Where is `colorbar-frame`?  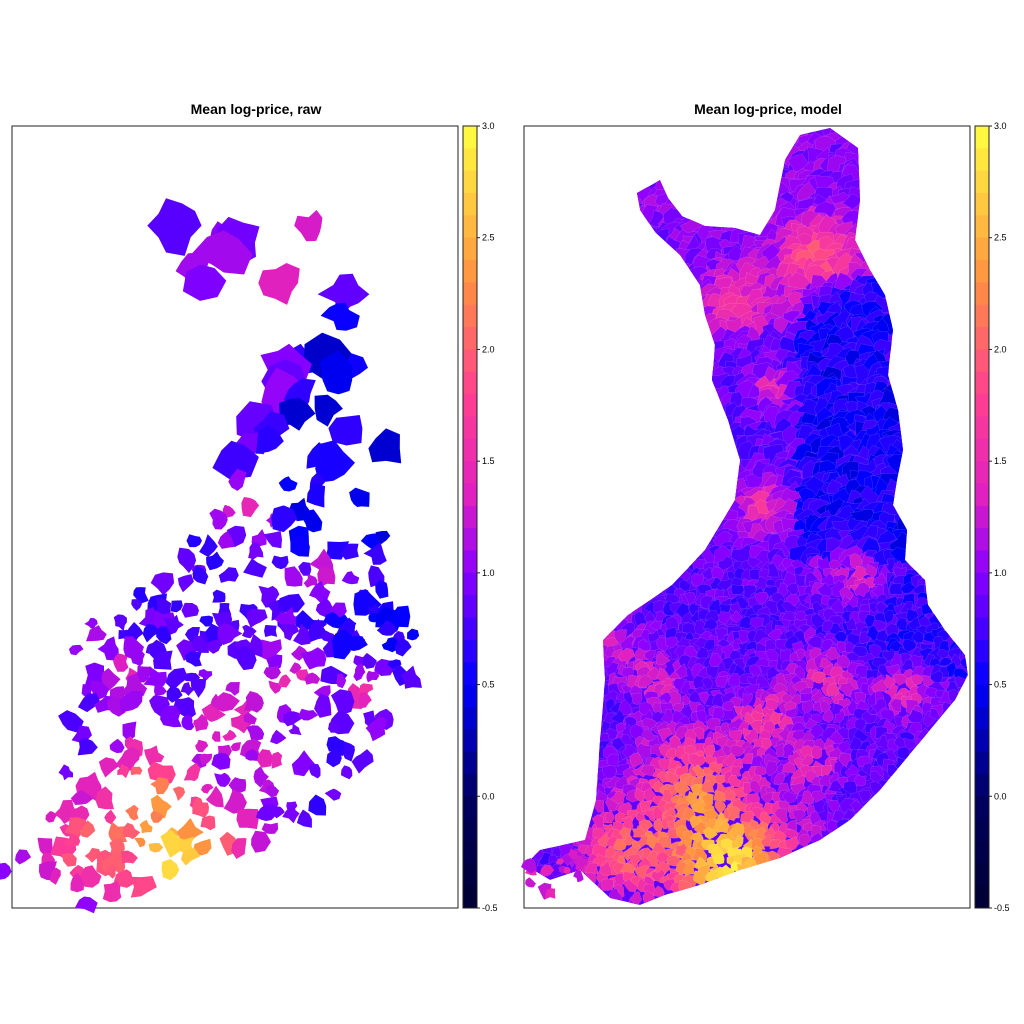
colorbar-frame is located at coordinates (982, 517).